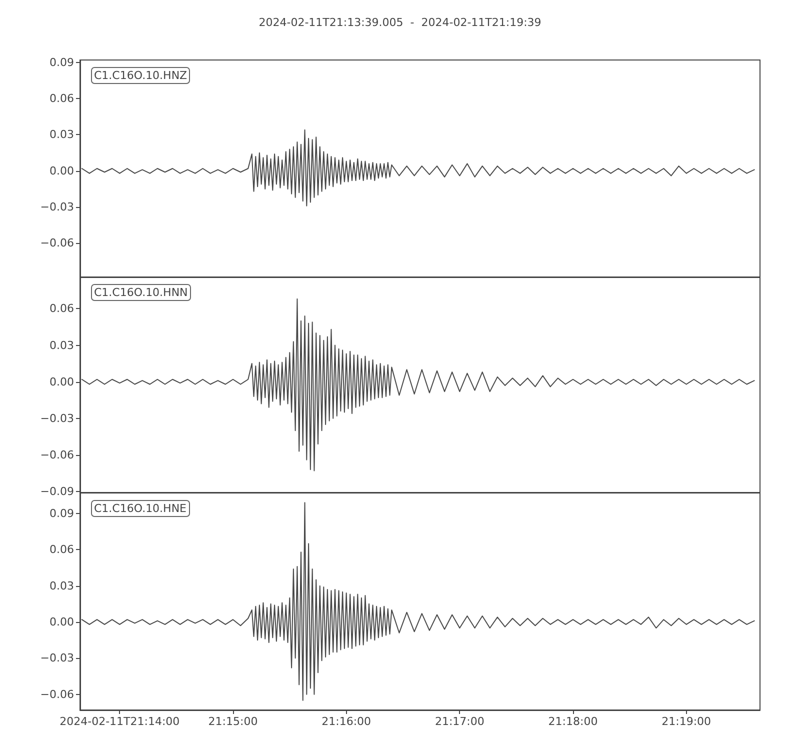 The height and width of the screenshot is (750, 800). Describe the element at coordinates (120, 721) in the screenshot. I see `x-tick-label: 2024-02-11T21:14:00` at that location.